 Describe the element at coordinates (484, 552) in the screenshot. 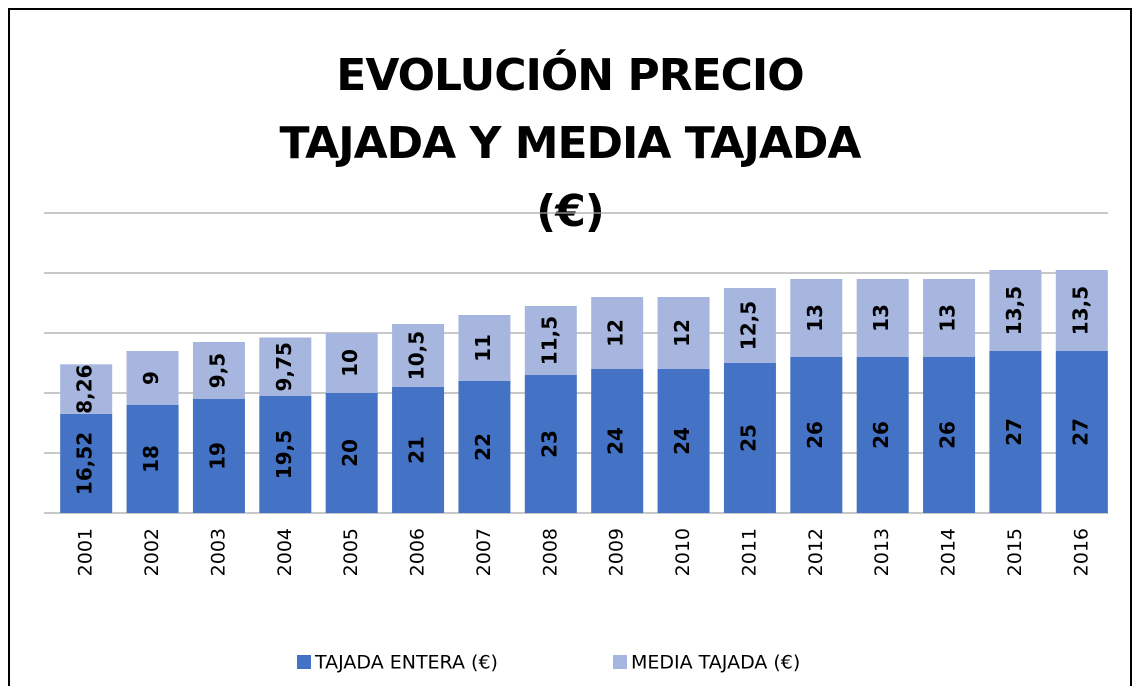

I see `x-tick-label: 2007` at that location.